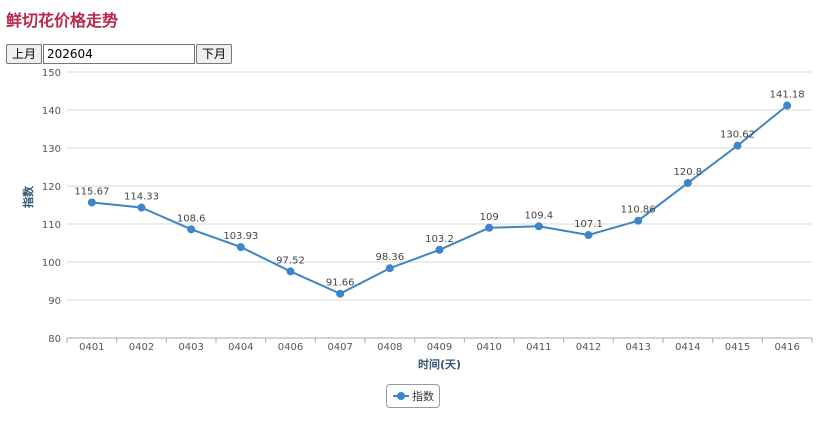  I want to click on x-tick-label: 0415, so click(737, 347).